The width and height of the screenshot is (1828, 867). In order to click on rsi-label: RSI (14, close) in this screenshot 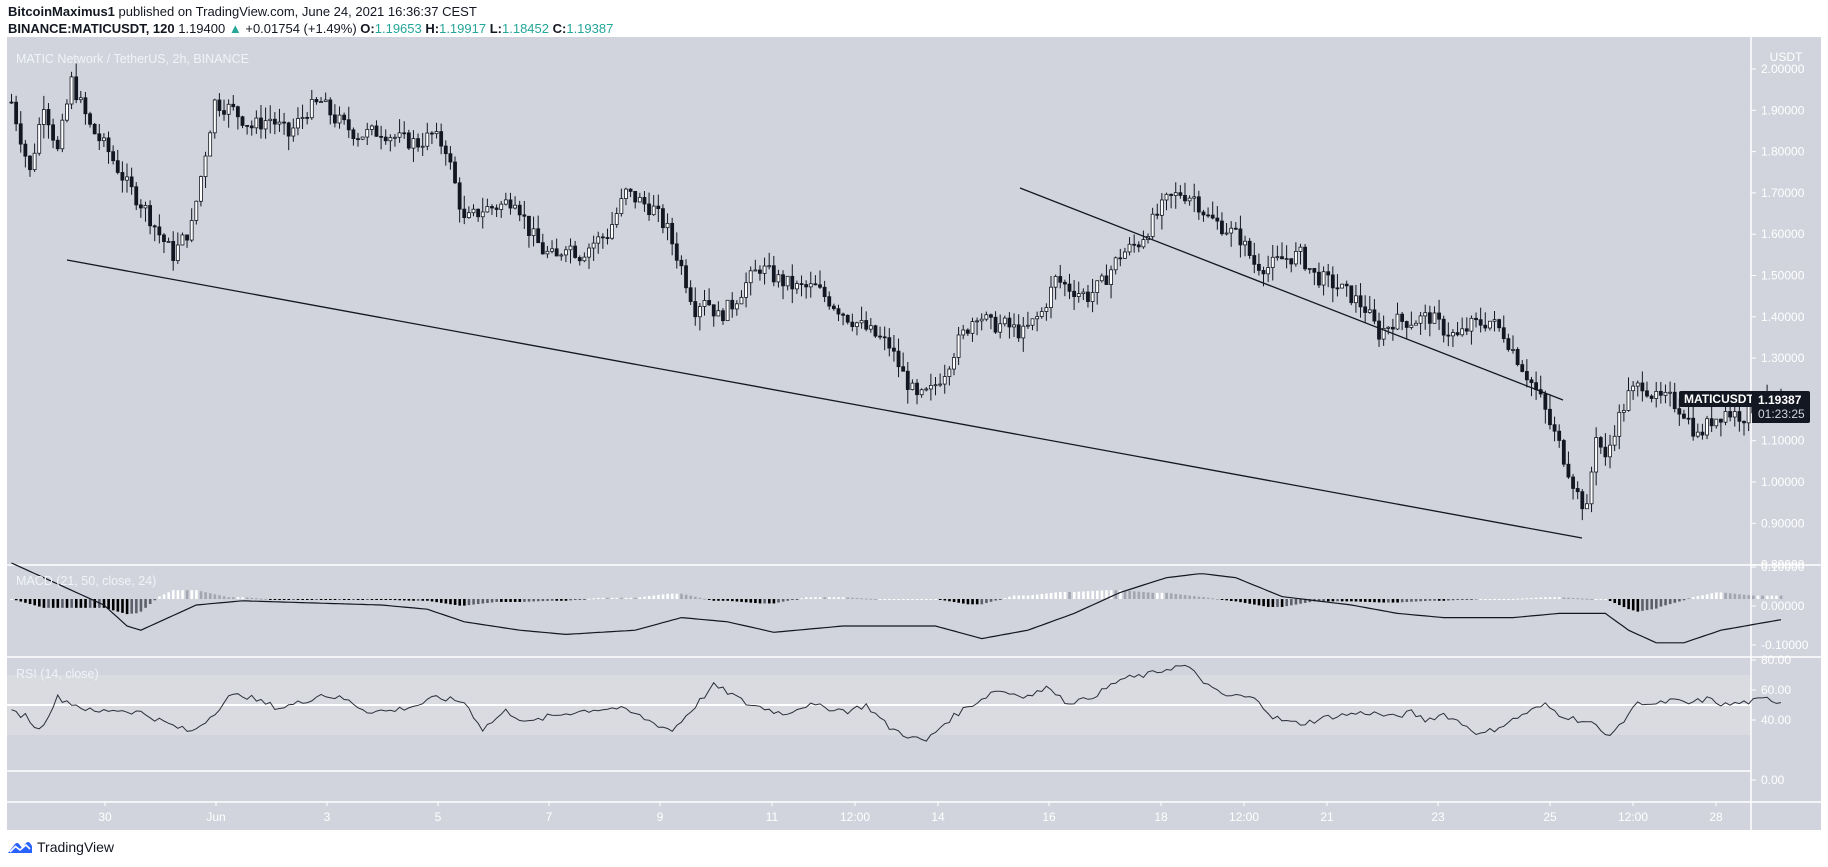, I will do `click(57, 674)`.